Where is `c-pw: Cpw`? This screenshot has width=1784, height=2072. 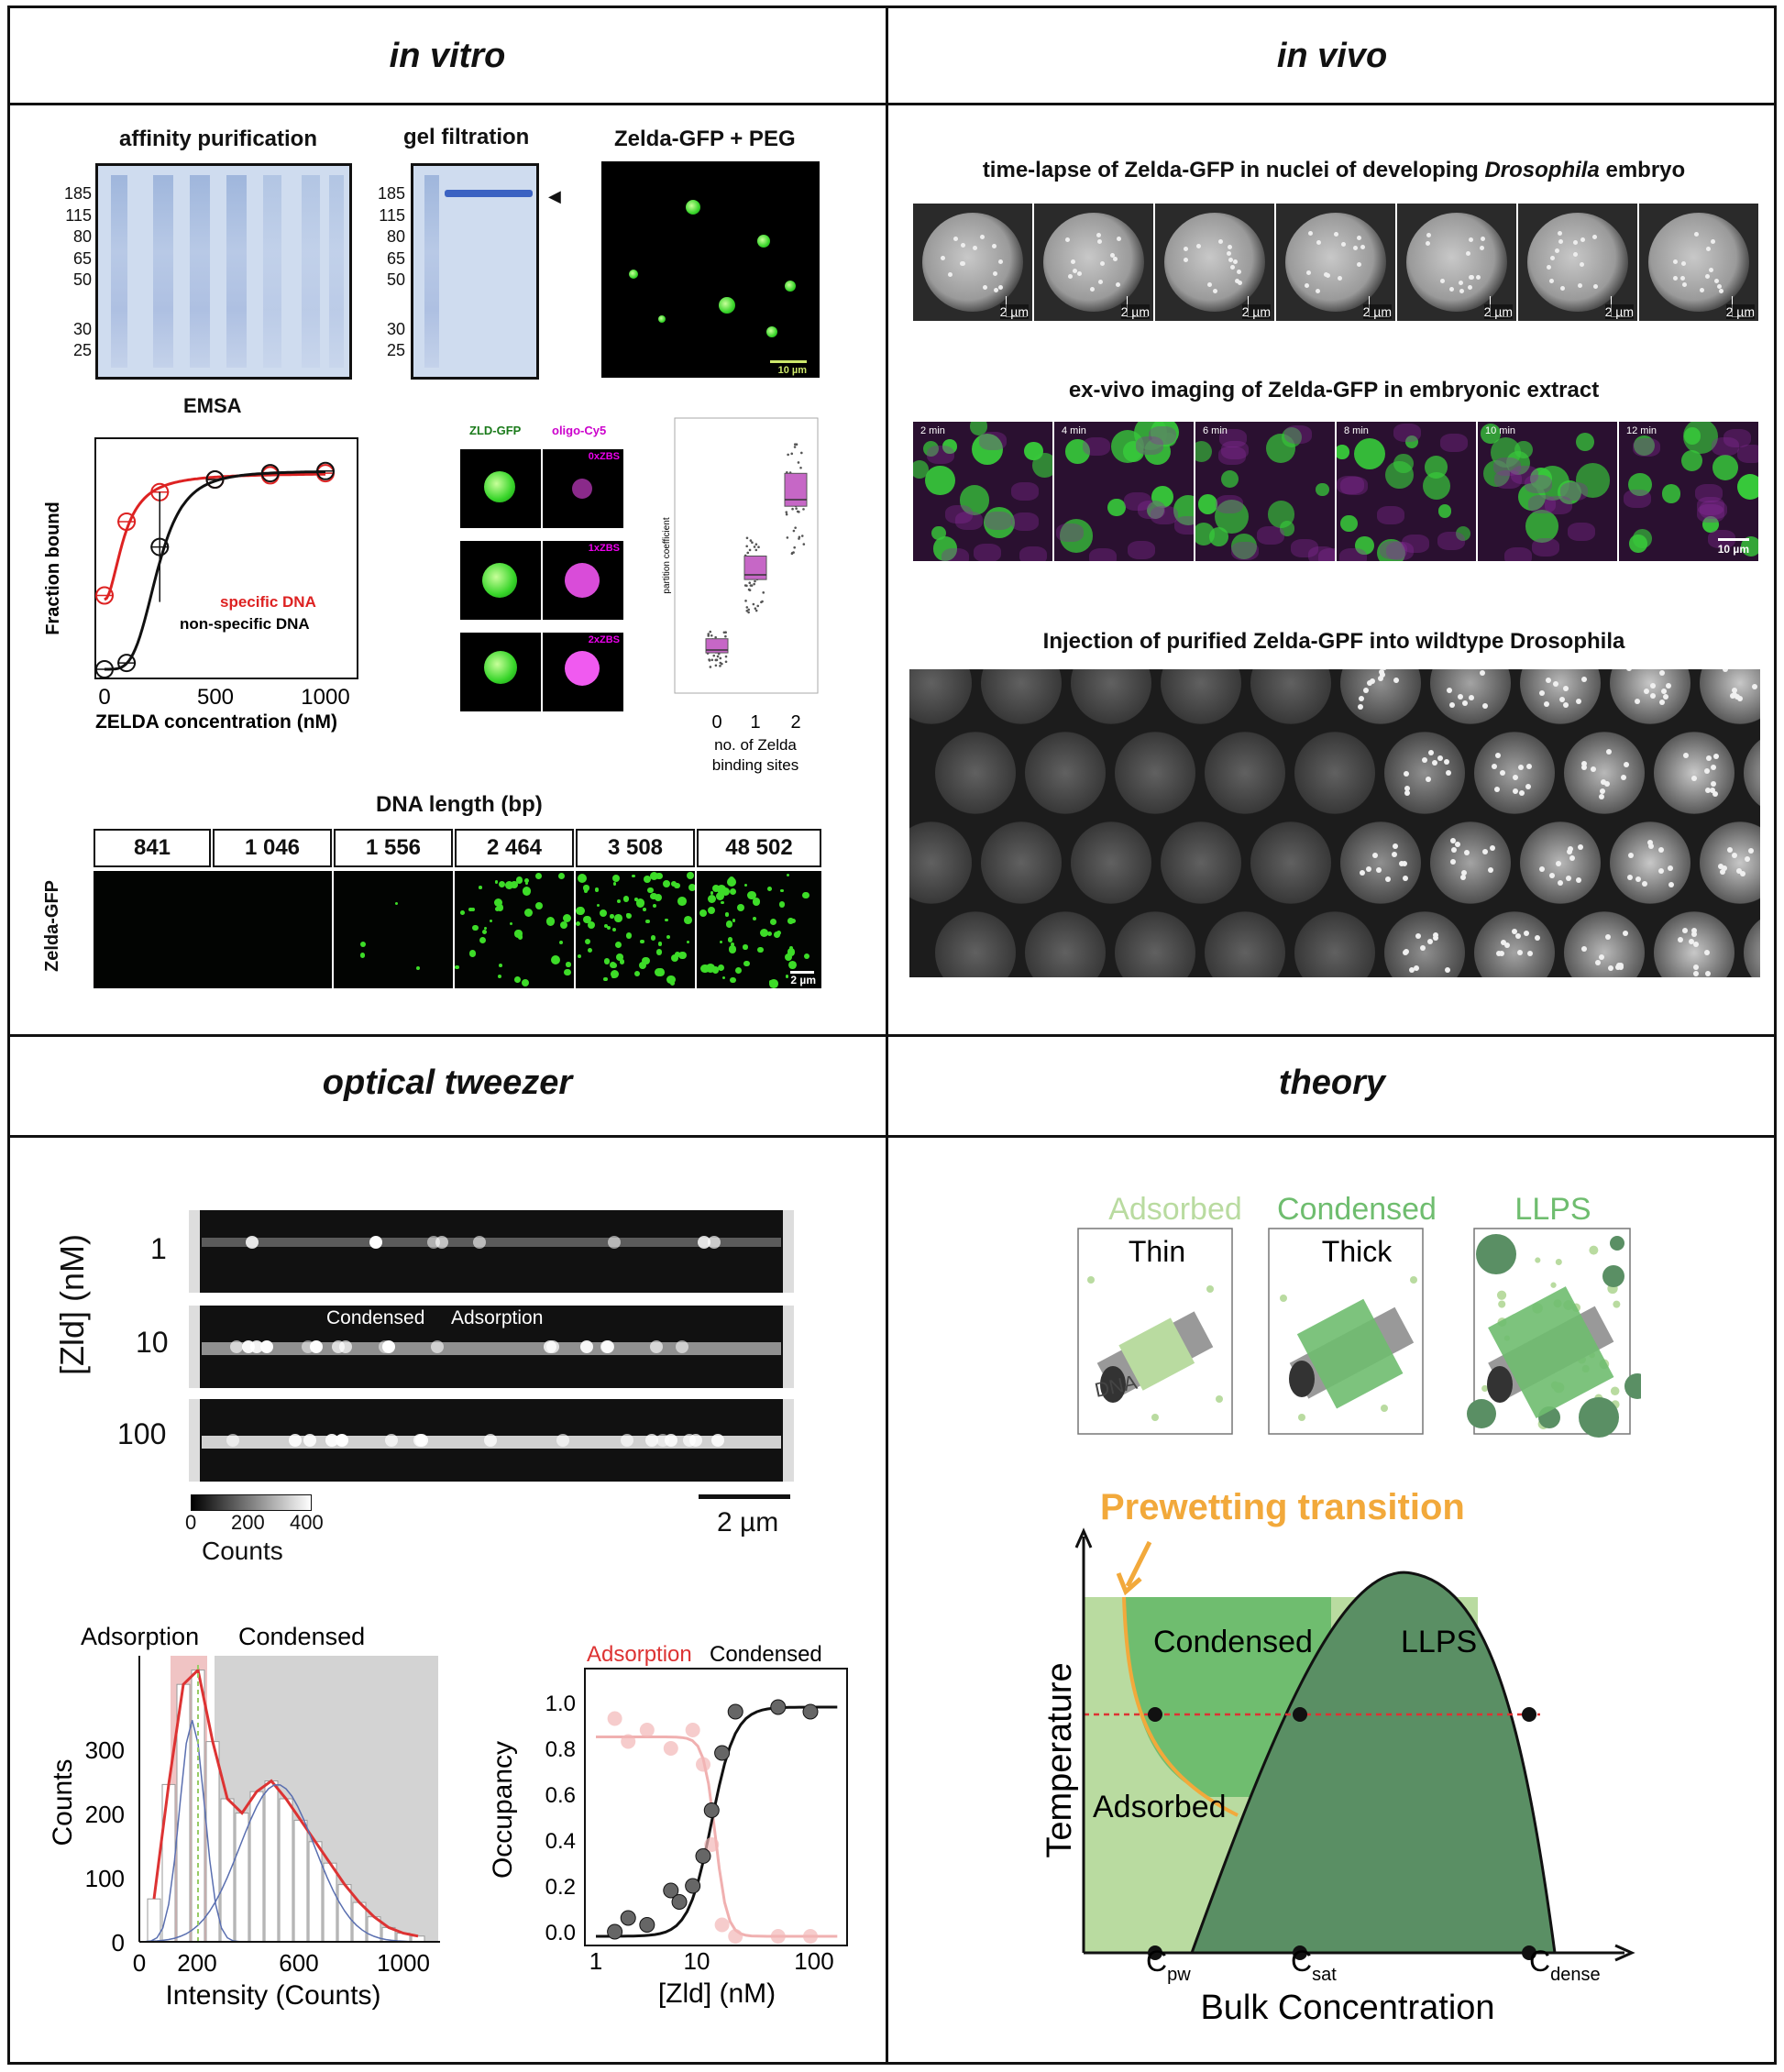
c-pw: Cpw is located at coordinates (1169, 1965).